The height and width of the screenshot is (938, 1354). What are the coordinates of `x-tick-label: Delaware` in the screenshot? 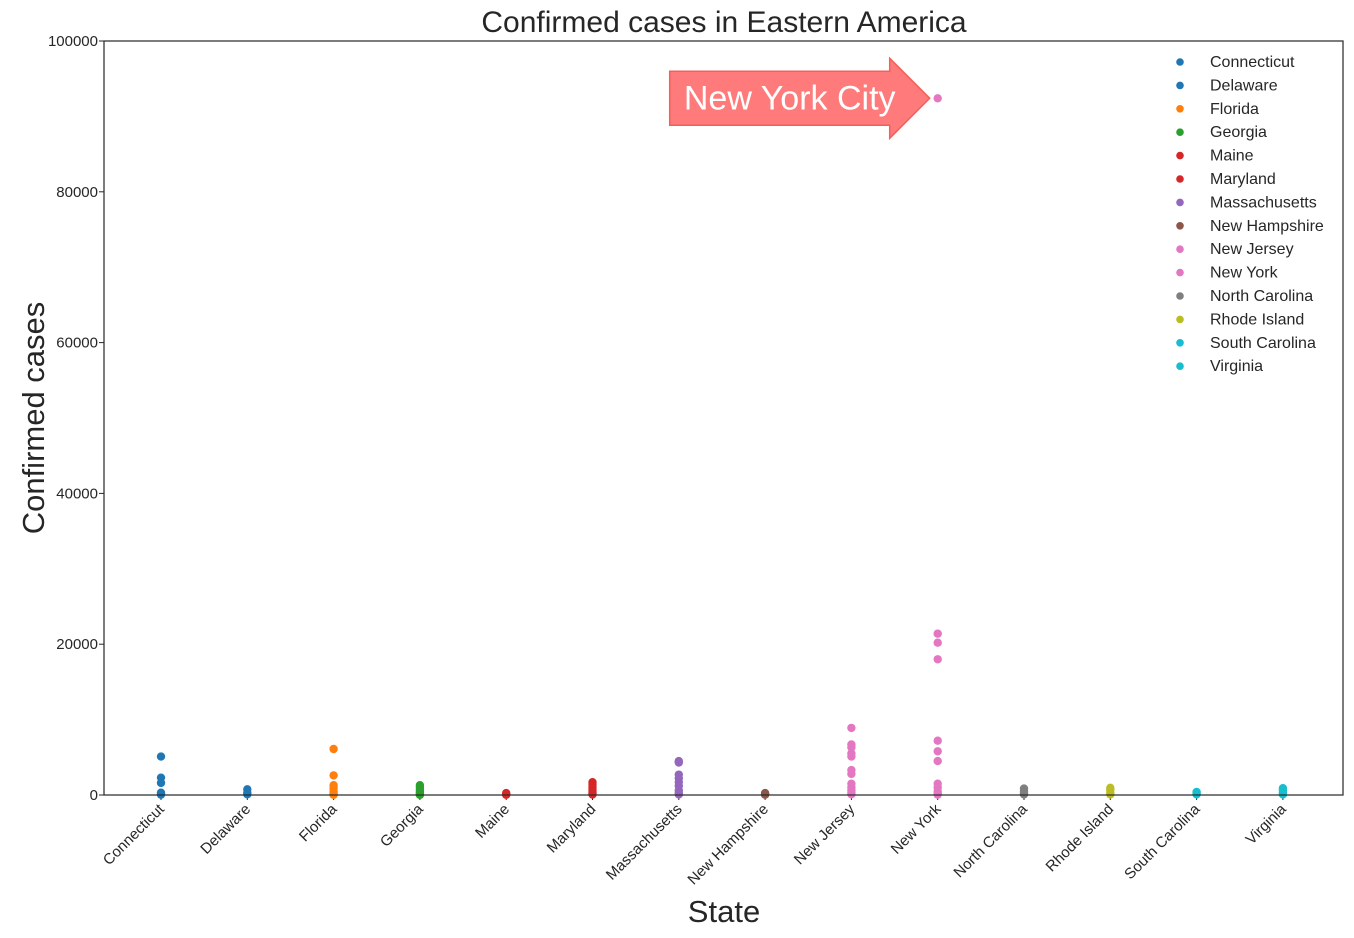 It's located at (225, 829).